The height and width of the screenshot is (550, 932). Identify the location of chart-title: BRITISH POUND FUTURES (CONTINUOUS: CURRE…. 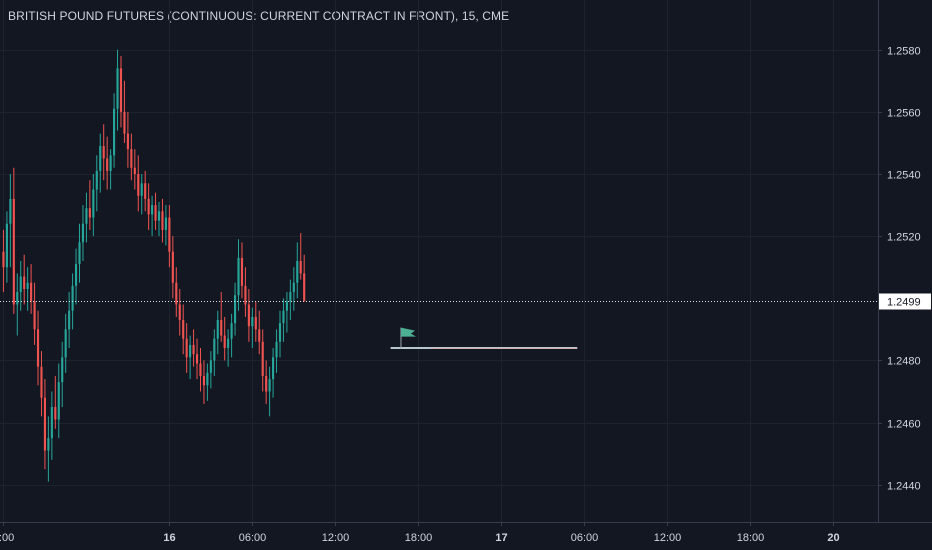
(259, 16).